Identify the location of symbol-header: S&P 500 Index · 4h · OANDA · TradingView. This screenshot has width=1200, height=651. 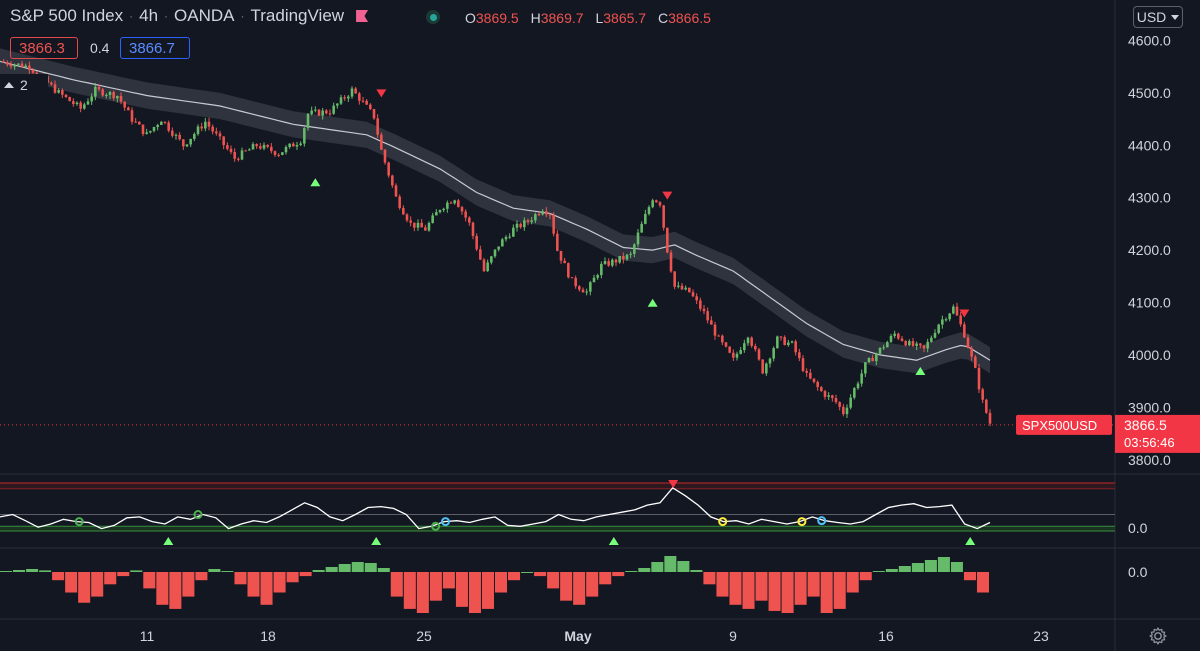
(189, 16).